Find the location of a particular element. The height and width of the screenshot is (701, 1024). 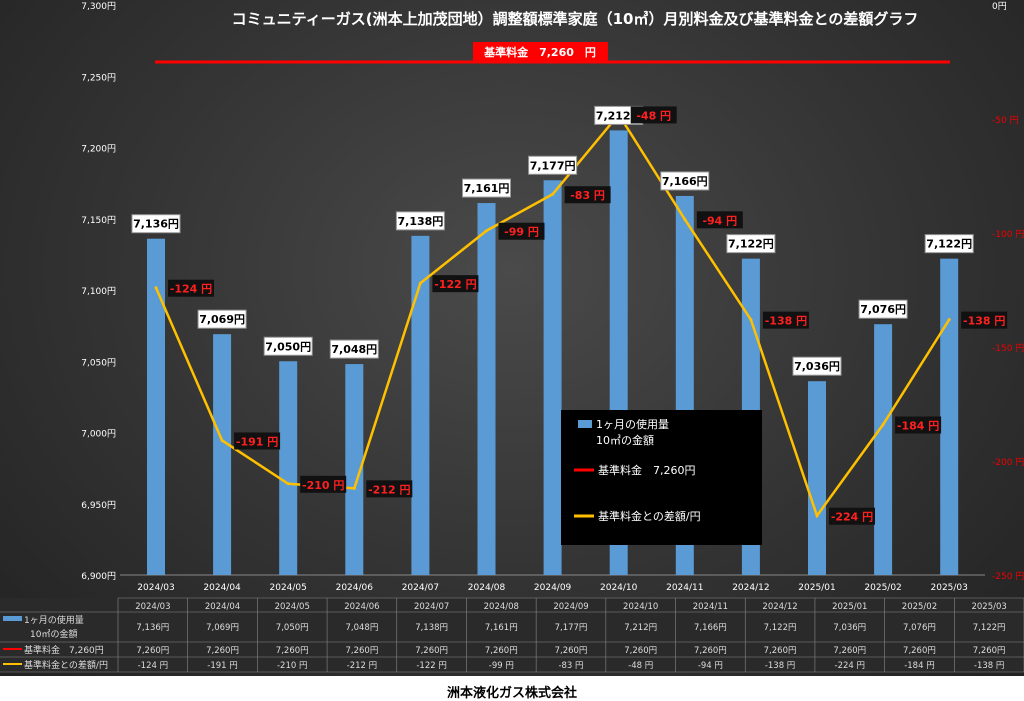

table-cell: -184 円 is located at coordinates (919, 666).